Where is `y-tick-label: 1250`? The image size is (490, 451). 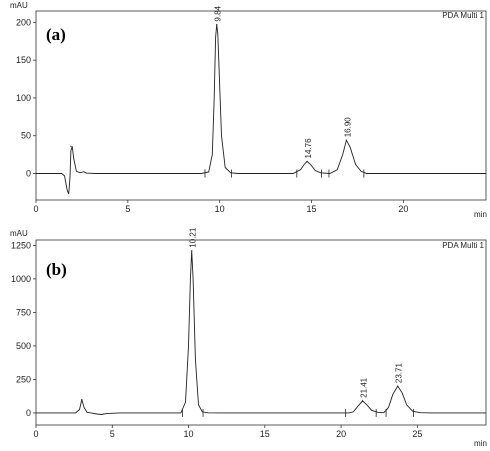
y-tick-label: 1250 is located at coordinates (21, 245).